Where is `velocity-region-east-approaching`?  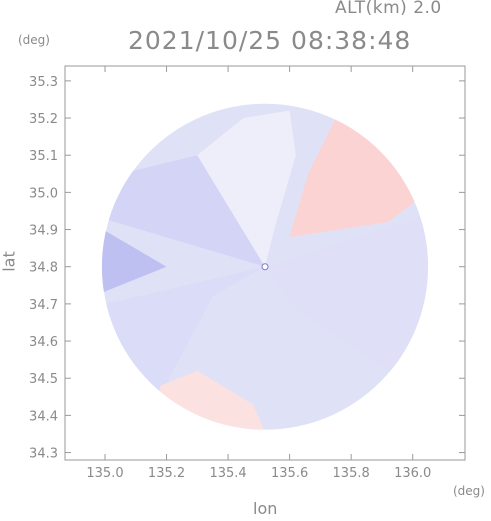 velocity-region-east-approaching is located at coordinates (347, 296).